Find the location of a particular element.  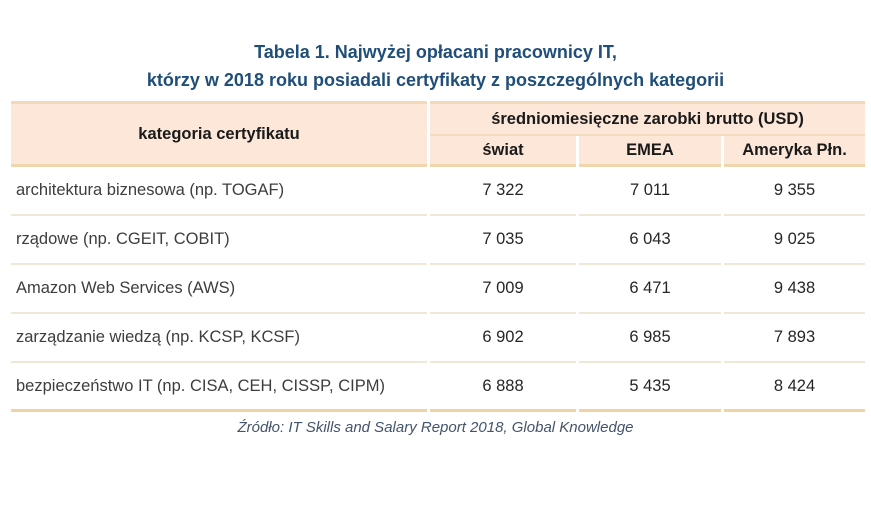

header-swiat: świat is located at coordinates (503, 151).